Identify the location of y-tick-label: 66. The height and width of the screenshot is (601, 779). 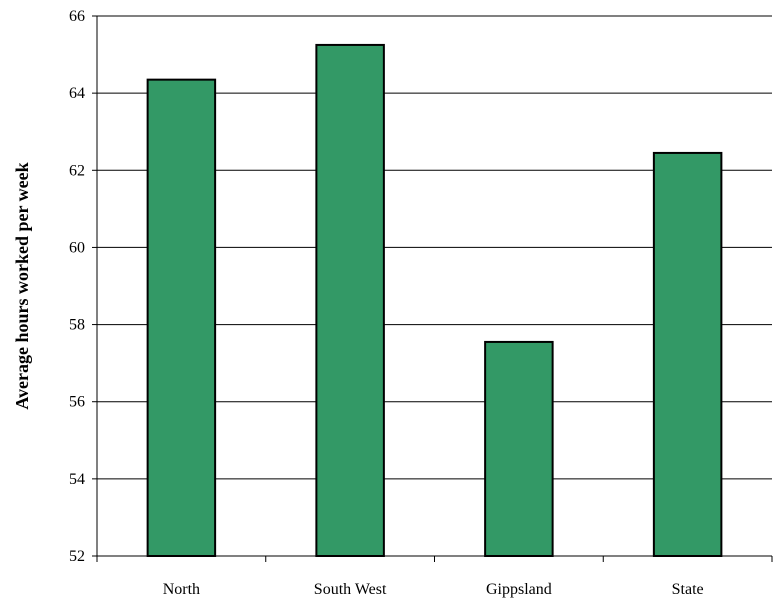
(77, 16).